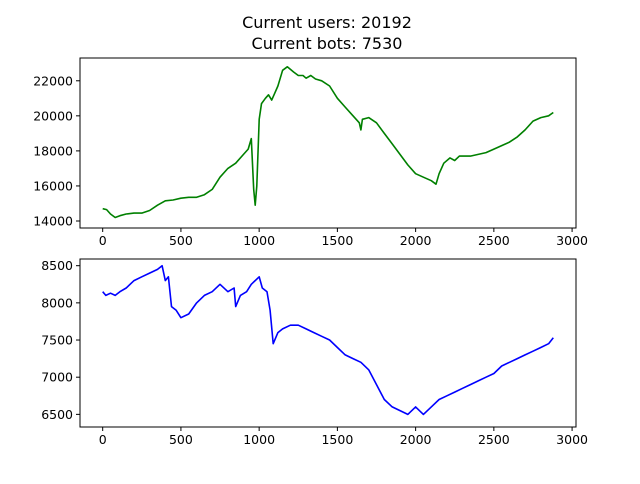 This screenshot has width=640, height=484. Describe the element at coordinates (57, 414) in the screenshot. I see `y-tick-label: 6500` at that location.